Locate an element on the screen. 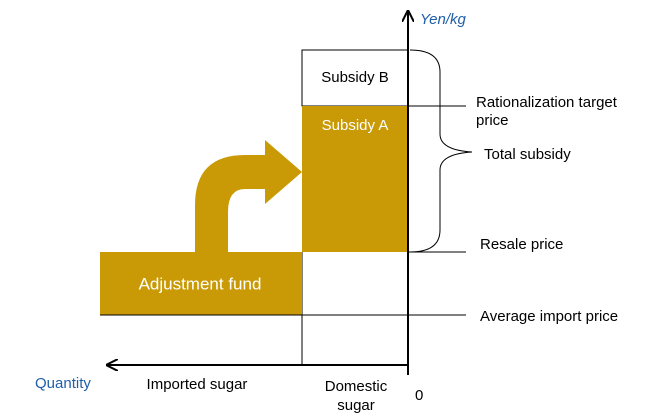 This screenshot has width=662, height=419. fund-label: Adjustment fund is located at coordinates (200, 283).